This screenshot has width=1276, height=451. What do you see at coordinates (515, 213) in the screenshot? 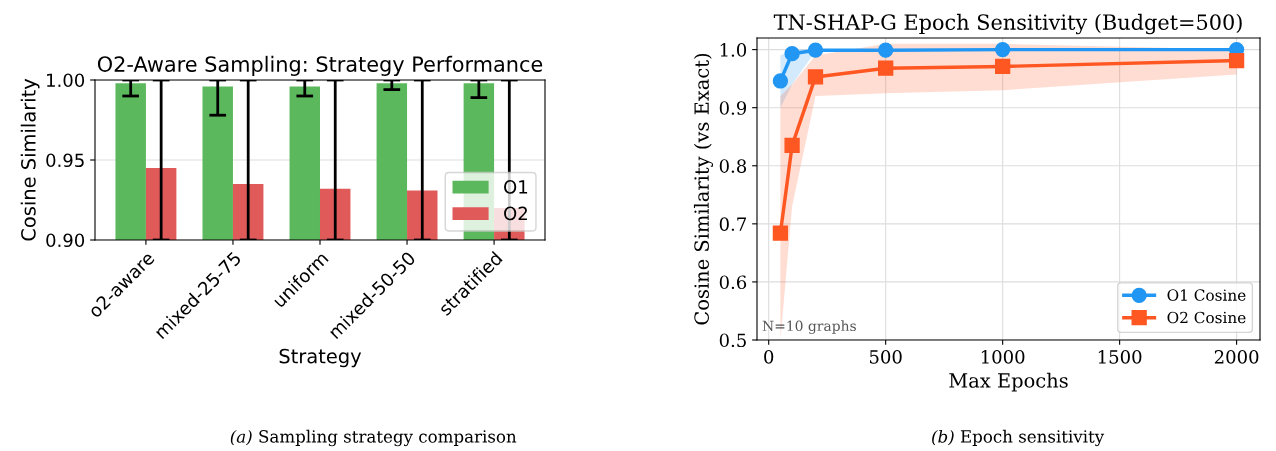
I see `legend-label: O2` at bounding box center [515, 213].